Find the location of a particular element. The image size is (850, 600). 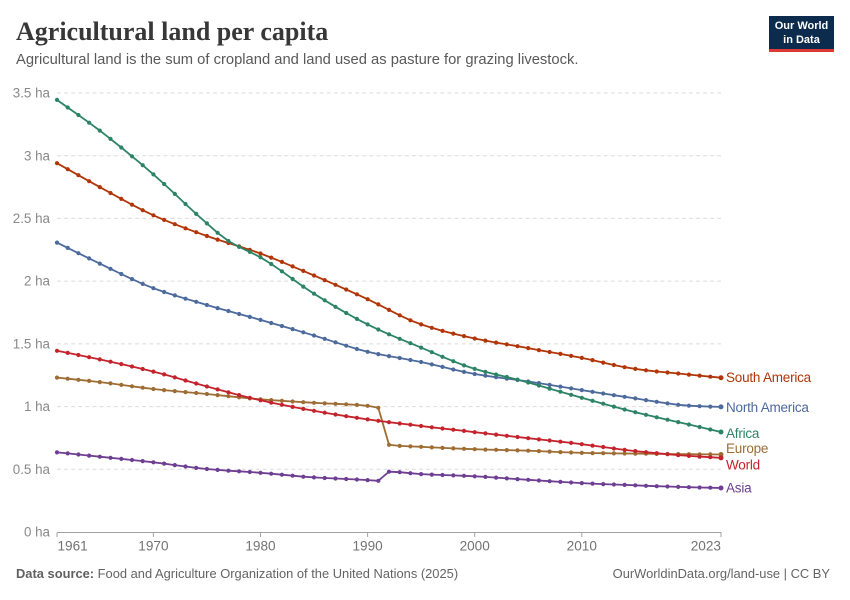

svg-text: Africa is located at coordinates (743, 433).